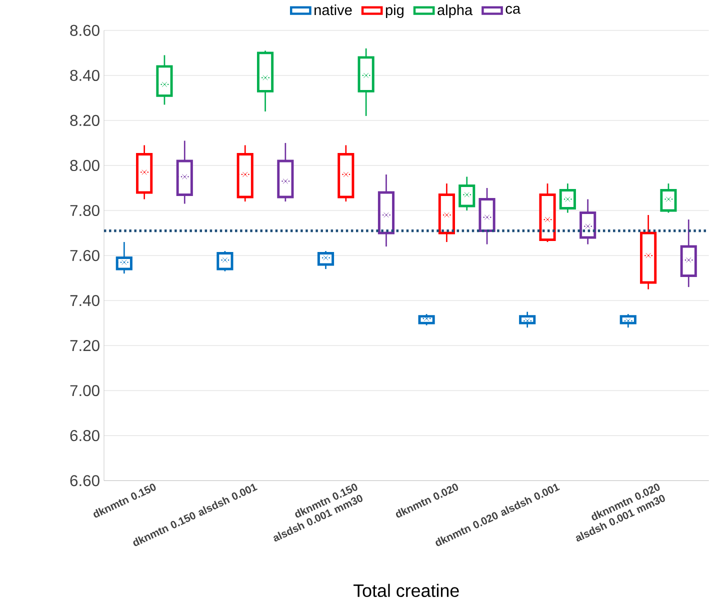 The height and width of the screenshot is (601, 709). Describe the element at coordinates (333, 10) in the screenshot. I see `legend-label: native` at that location.